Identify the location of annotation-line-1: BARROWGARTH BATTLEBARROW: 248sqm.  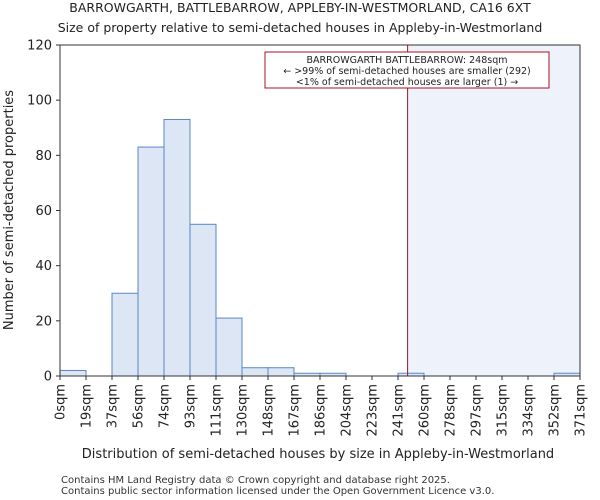
(407, 60).